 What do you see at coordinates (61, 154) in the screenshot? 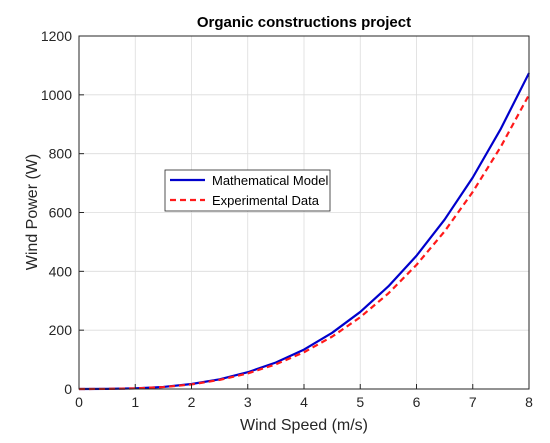
I see `y-tick-label: 800` at bounding box center [61, 154].